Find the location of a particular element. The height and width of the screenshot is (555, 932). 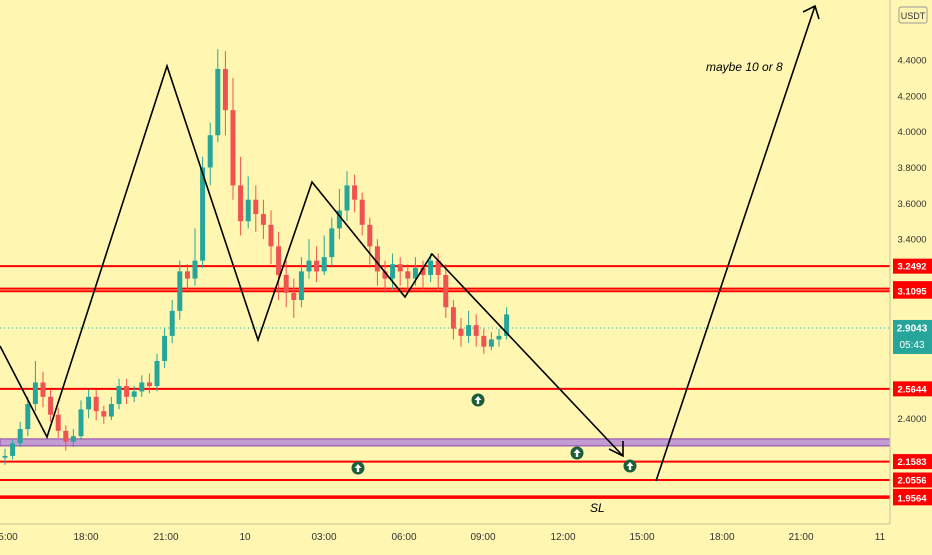

countdown-label: 05:43 is located at coordinates (911, 345).